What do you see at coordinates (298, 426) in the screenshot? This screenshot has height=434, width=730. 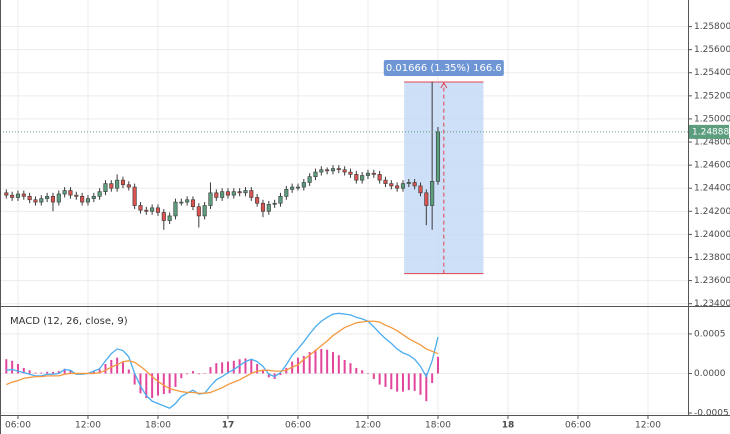 I see `x-tick-label: 06:00` at bounding box center [298, 426].